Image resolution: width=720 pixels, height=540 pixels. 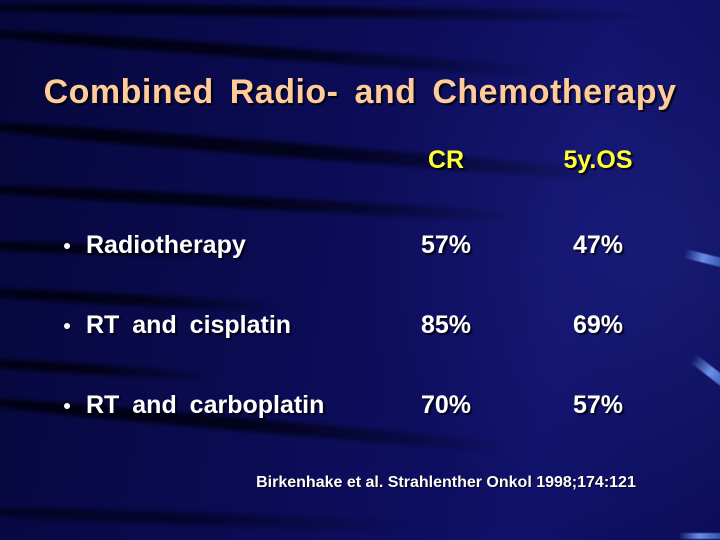 What do you see at coordinates (598, 160) in the screenshot?
I see `column-header-5y-os: 5y.OS` at bounding box center [598, 160].